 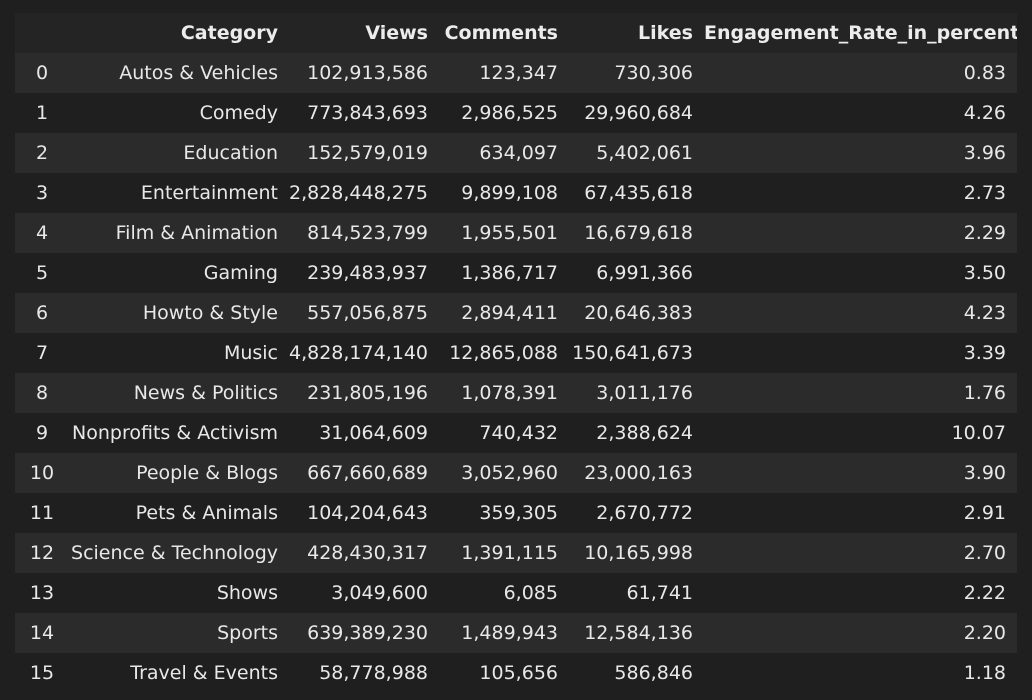 I want to click on cell-category: Shows, so click(x=179, y=593).